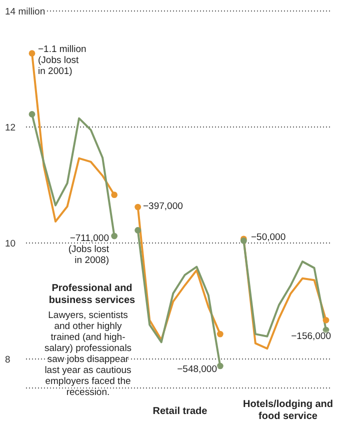 This screenshot has height=424, width=350. What do you see at coordinates (180, 412) in the screenshot?
I see `text: Retail trade` at bounding box center [180, 412].